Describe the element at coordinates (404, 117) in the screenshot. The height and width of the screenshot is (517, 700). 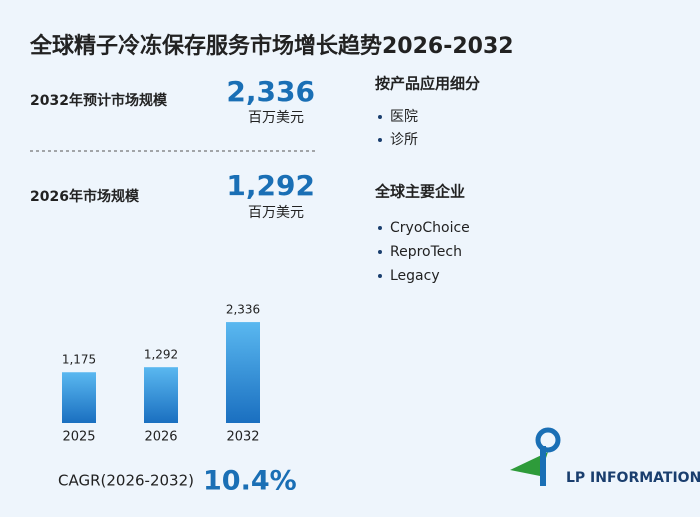
I see `list-item: 医院` at that location.